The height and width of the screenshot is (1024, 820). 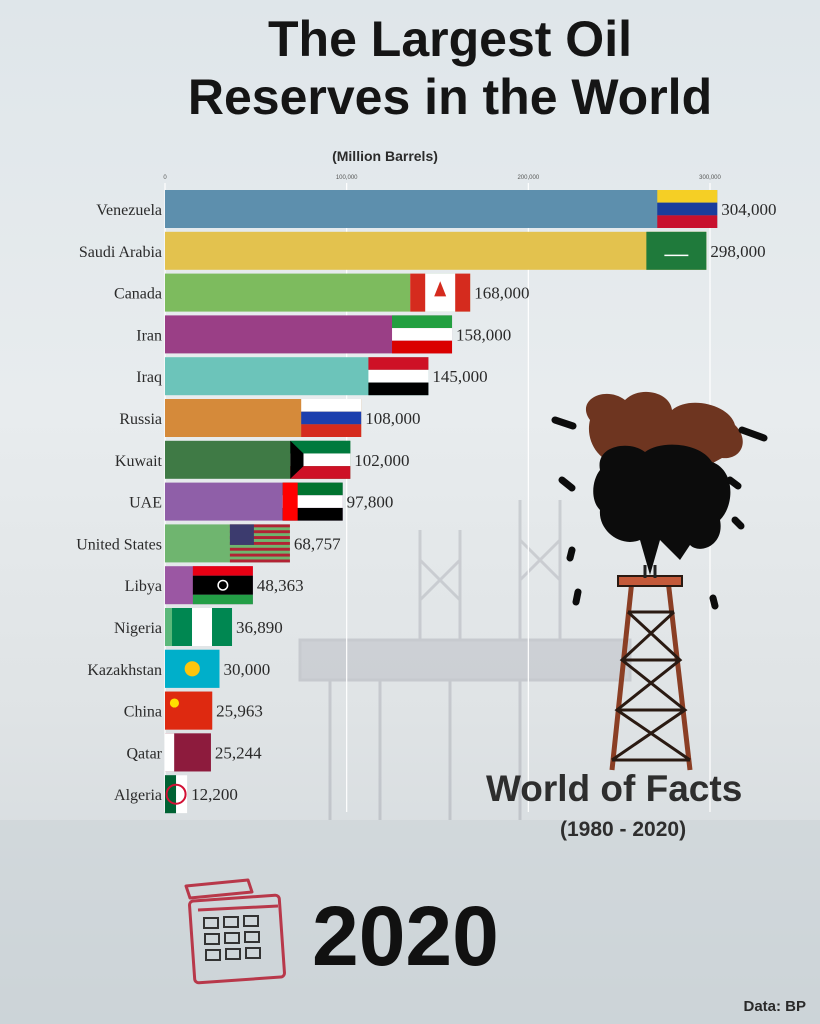 I want to click on flag-icon-qatar, so click(x=188, y=752).